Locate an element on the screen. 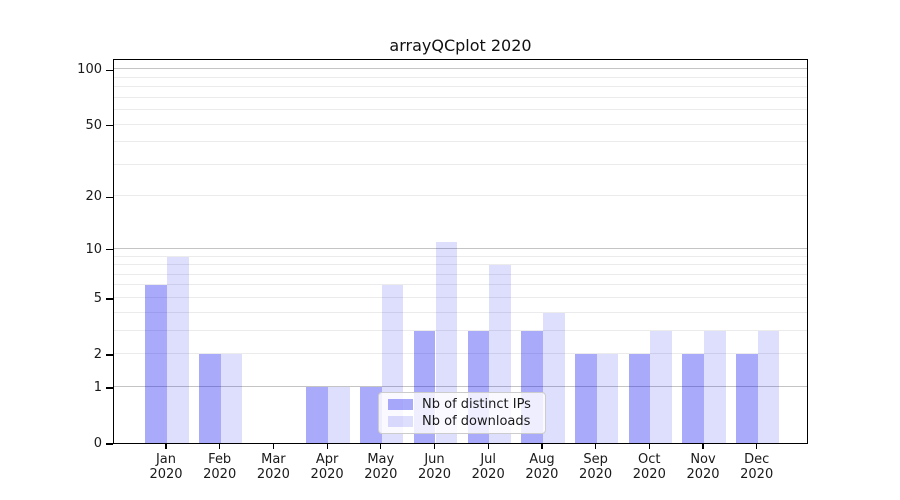  x-tick-label: Oct 2020 is located at coordinates (649, 467).